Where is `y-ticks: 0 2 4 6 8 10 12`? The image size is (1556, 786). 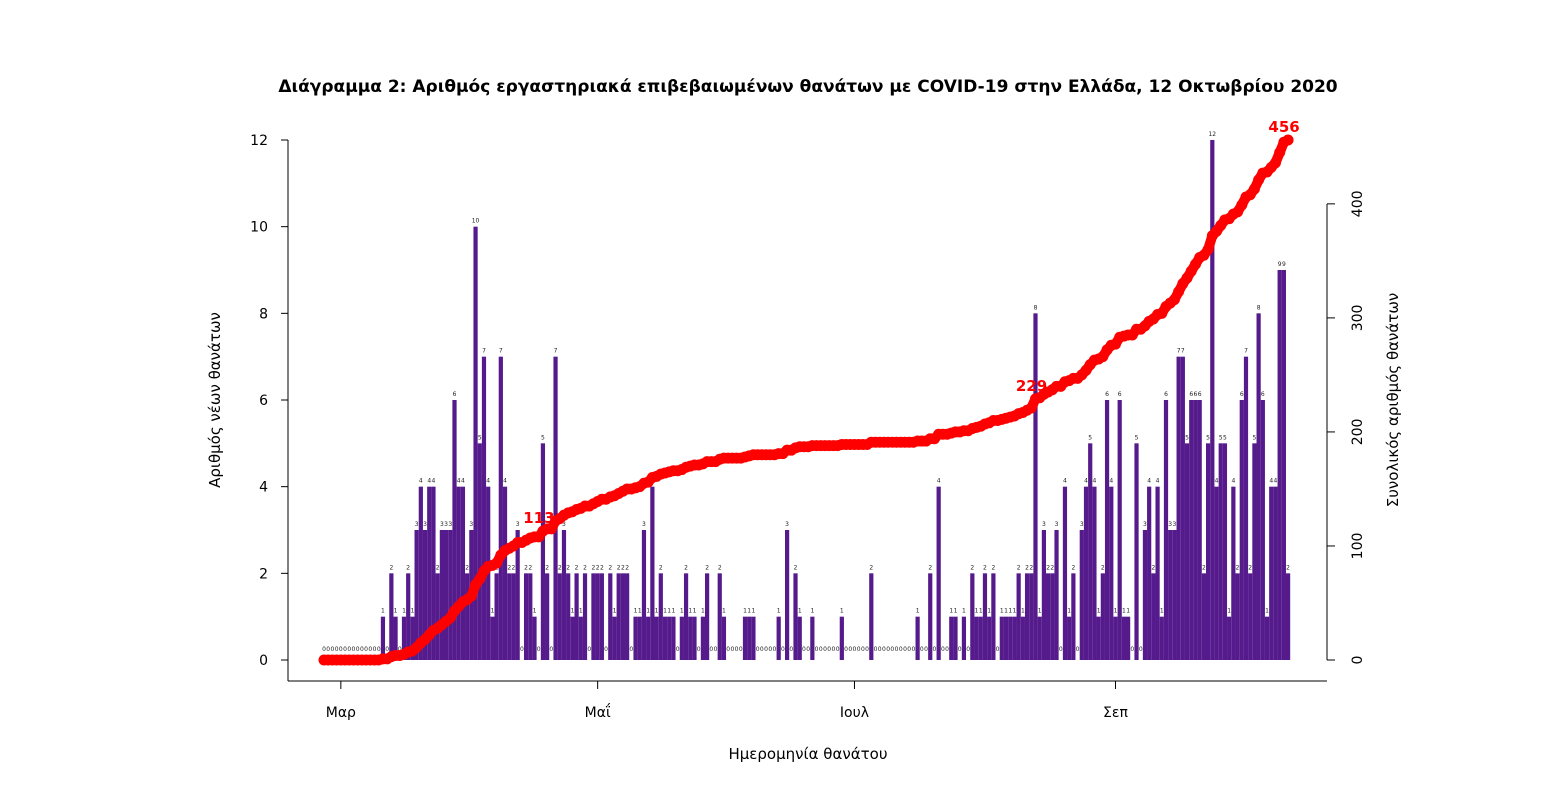 y-ticks: 0 2 4 6 8 10 12 is located at coordinates (269, 401).